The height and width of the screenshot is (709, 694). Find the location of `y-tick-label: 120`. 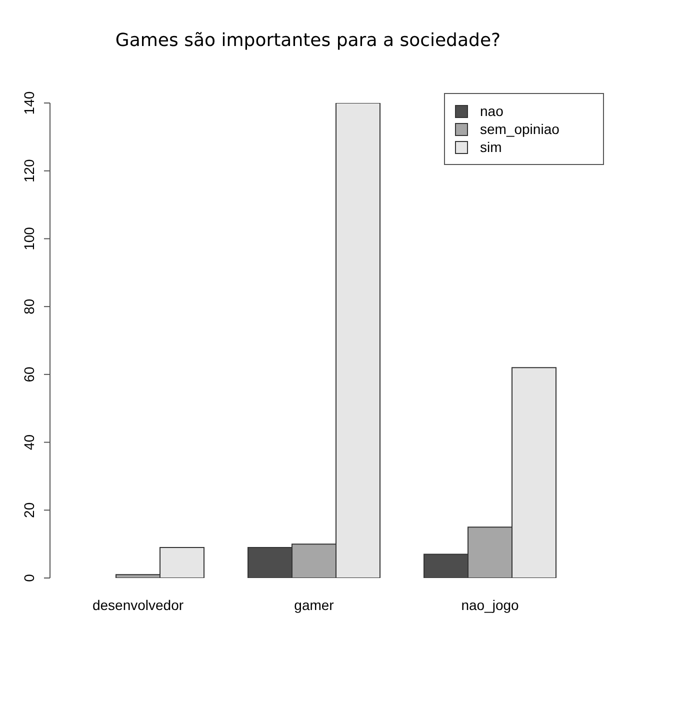

y-tick-label: 120 is located at coordinates (29, 170).